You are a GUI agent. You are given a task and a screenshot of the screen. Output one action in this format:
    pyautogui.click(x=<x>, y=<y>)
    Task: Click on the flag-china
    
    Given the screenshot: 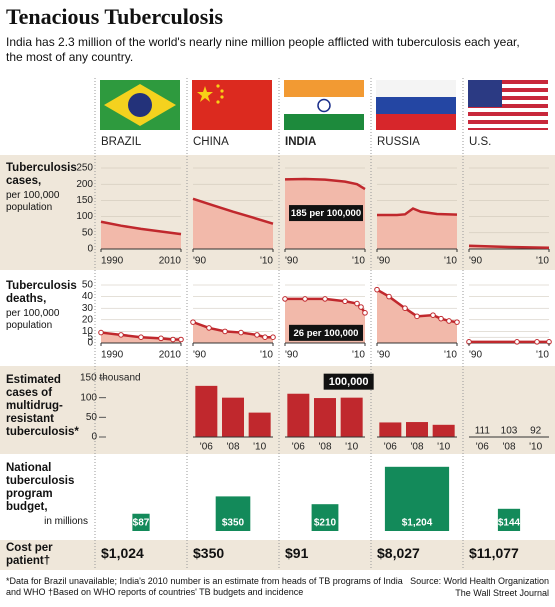 What is the action you would take?
    pyautogui.click(x=232, y=105)
    